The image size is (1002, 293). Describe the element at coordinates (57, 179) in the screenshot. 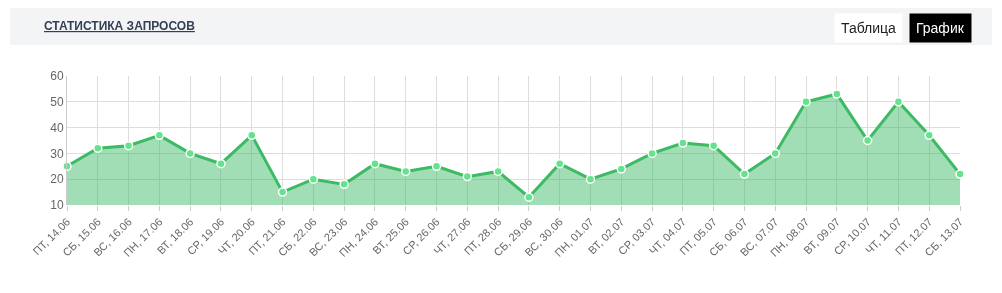

I see `y-tick-label: 20` at that location.